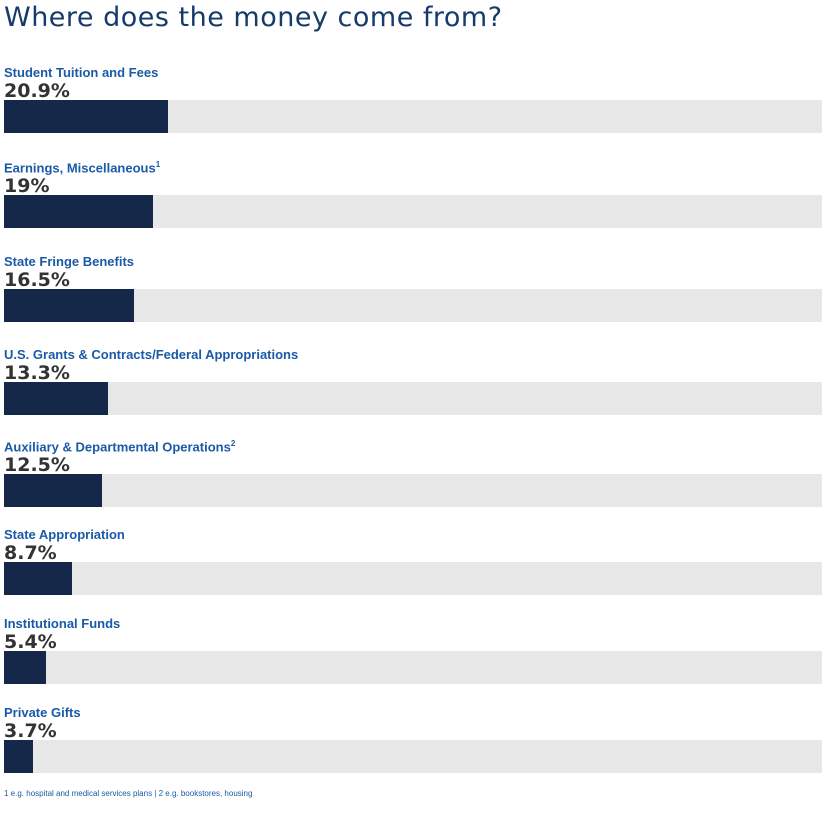  I want to click on value-label: 8.7%, so click(30, 553).